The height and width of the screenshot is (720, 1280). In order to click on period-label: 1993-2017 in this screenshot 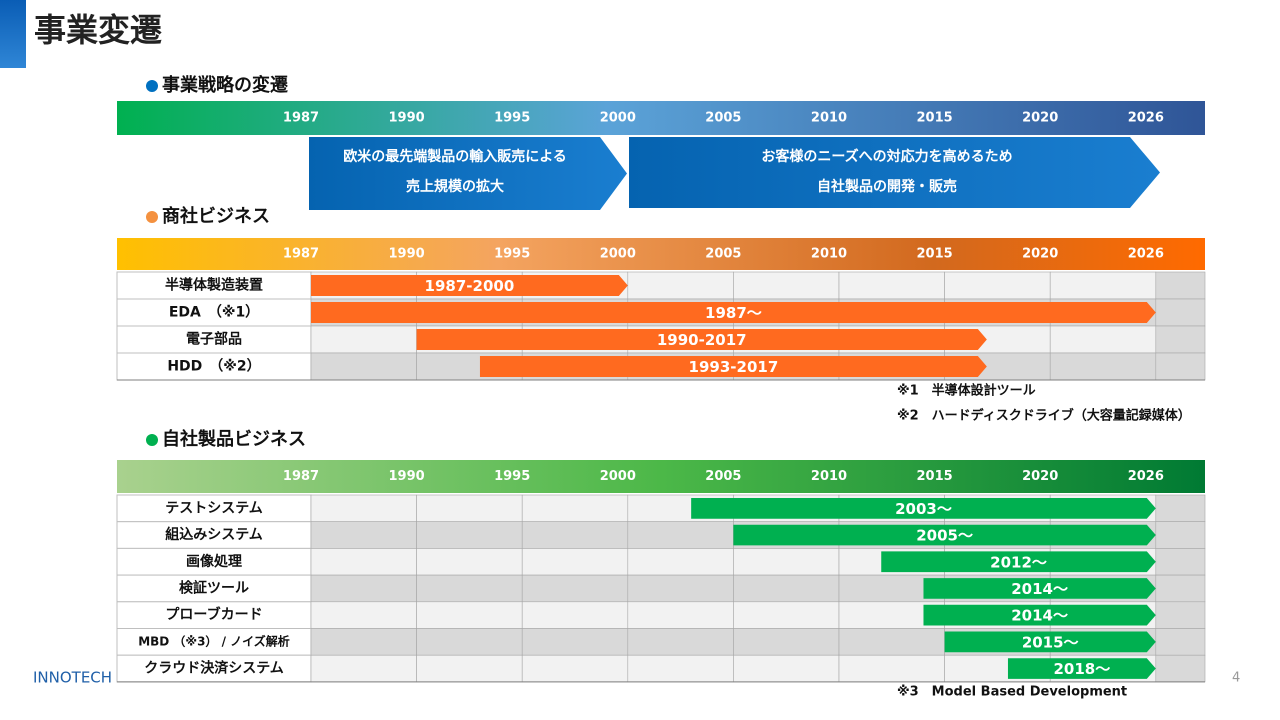, I will do `click(734, 367)`.